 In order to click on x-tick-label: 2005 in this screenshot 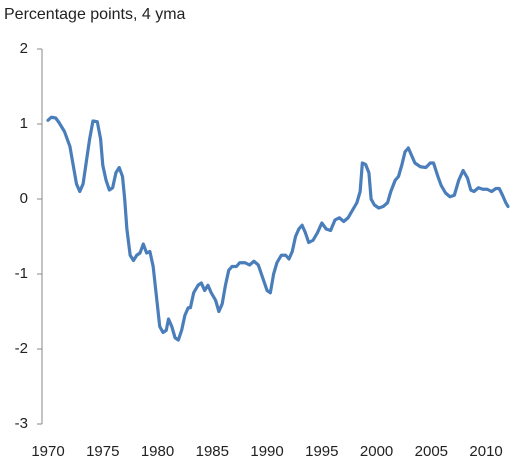, I will do `click(431, 451)`.